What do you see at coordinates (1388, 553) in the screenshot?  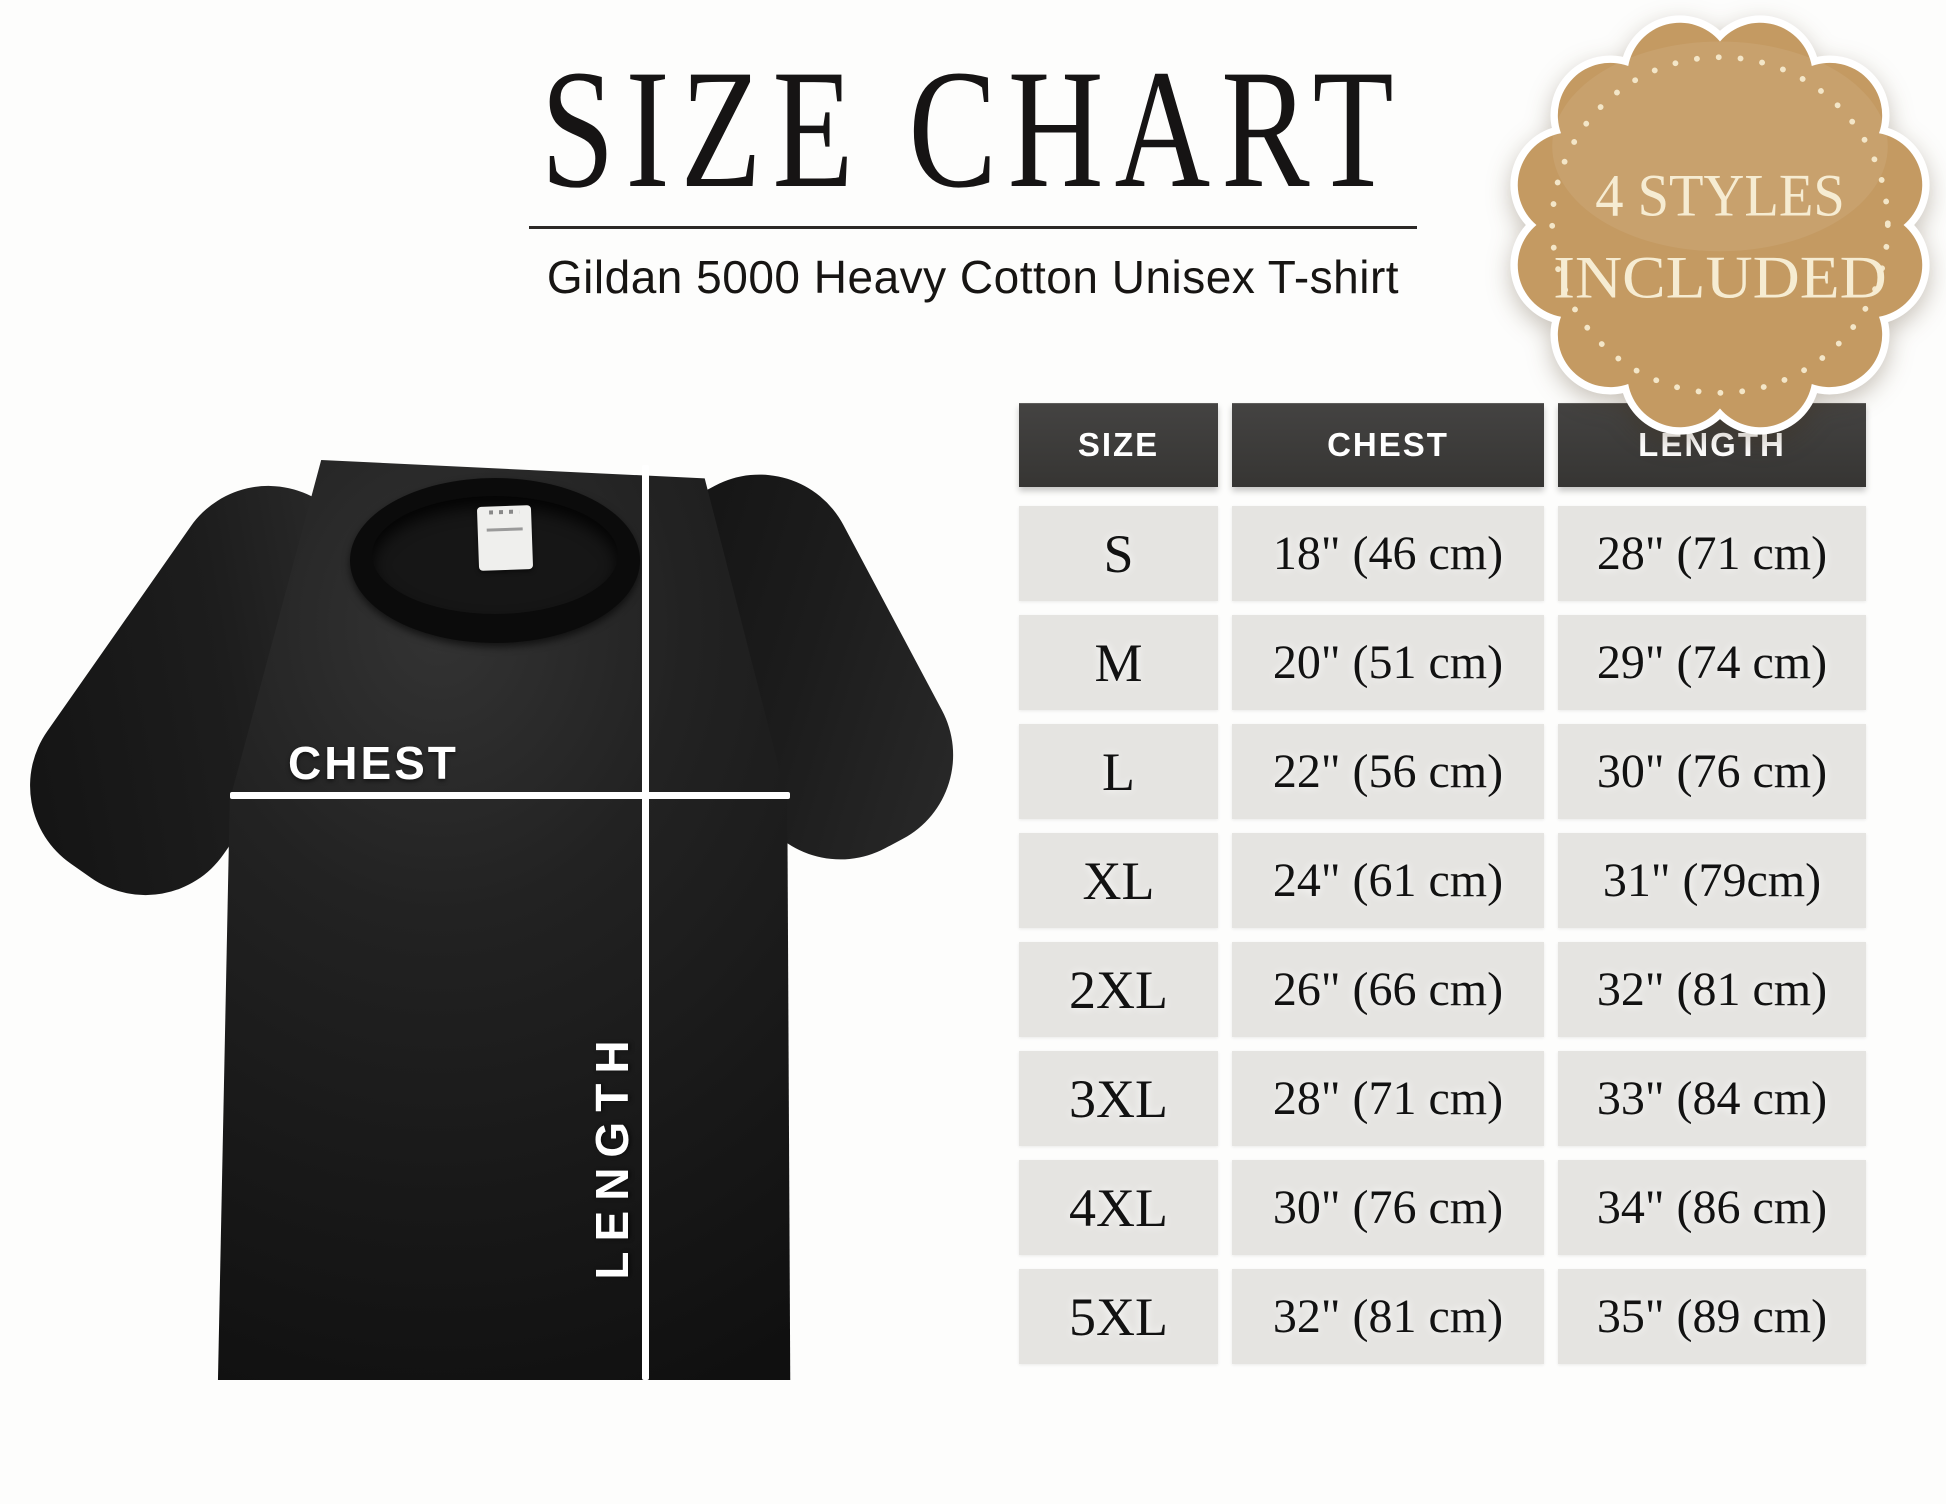 I see `chest-cell: 18" (46 cm)` at bounding box center [1388, 553].